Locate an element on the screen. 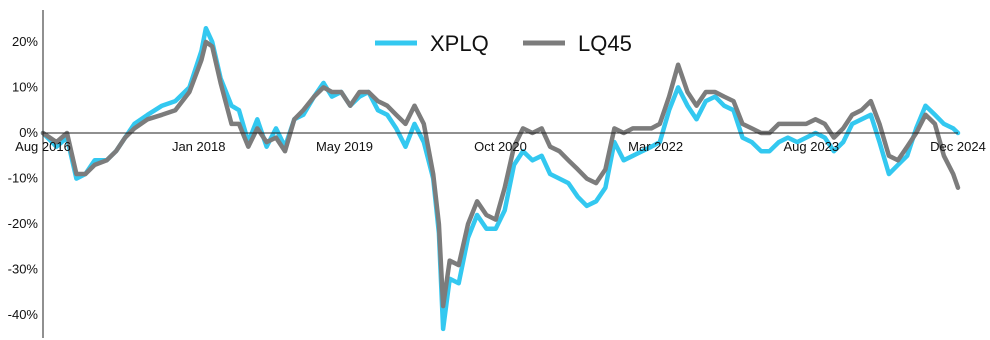  legend: XPLQ LQ45 is located at coordinates (503, 43).